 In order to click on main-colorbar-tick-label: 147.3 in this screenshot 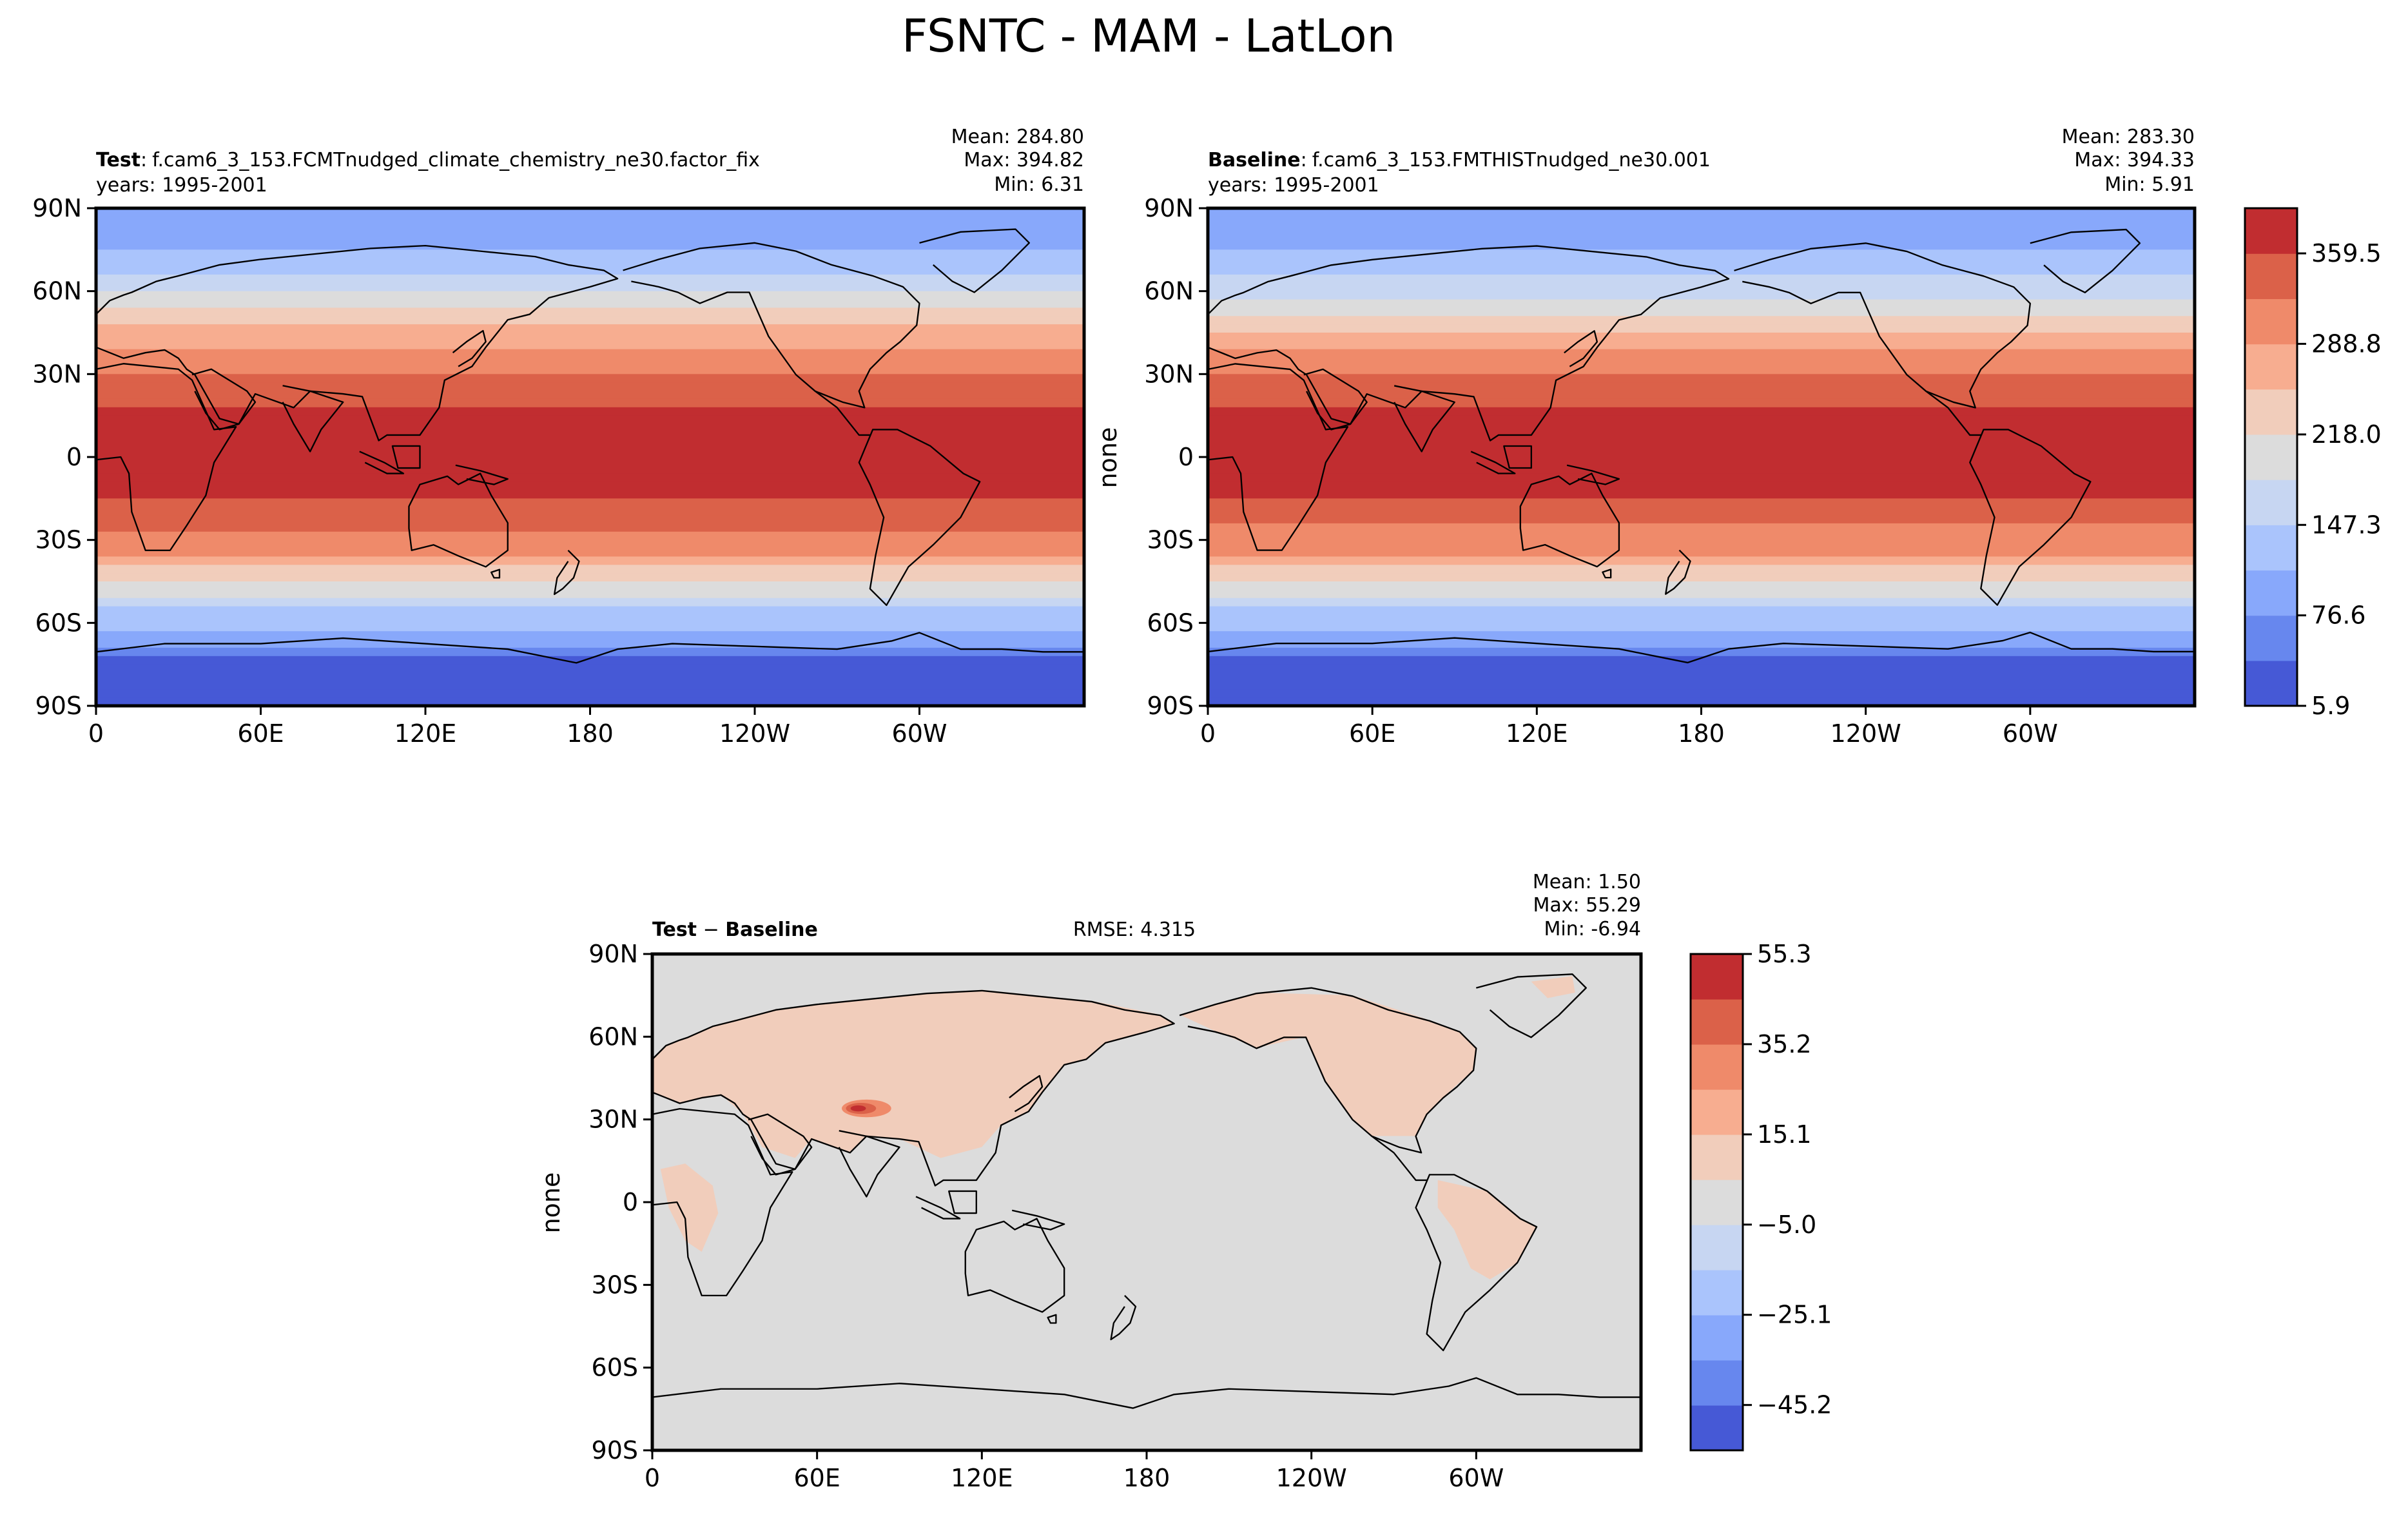, I will do `click(2346, 525)`.